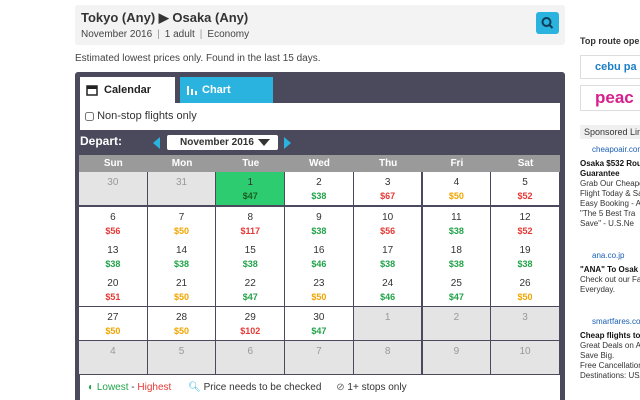  I want to click on day-cell: 12 $52, so click(525, 223).